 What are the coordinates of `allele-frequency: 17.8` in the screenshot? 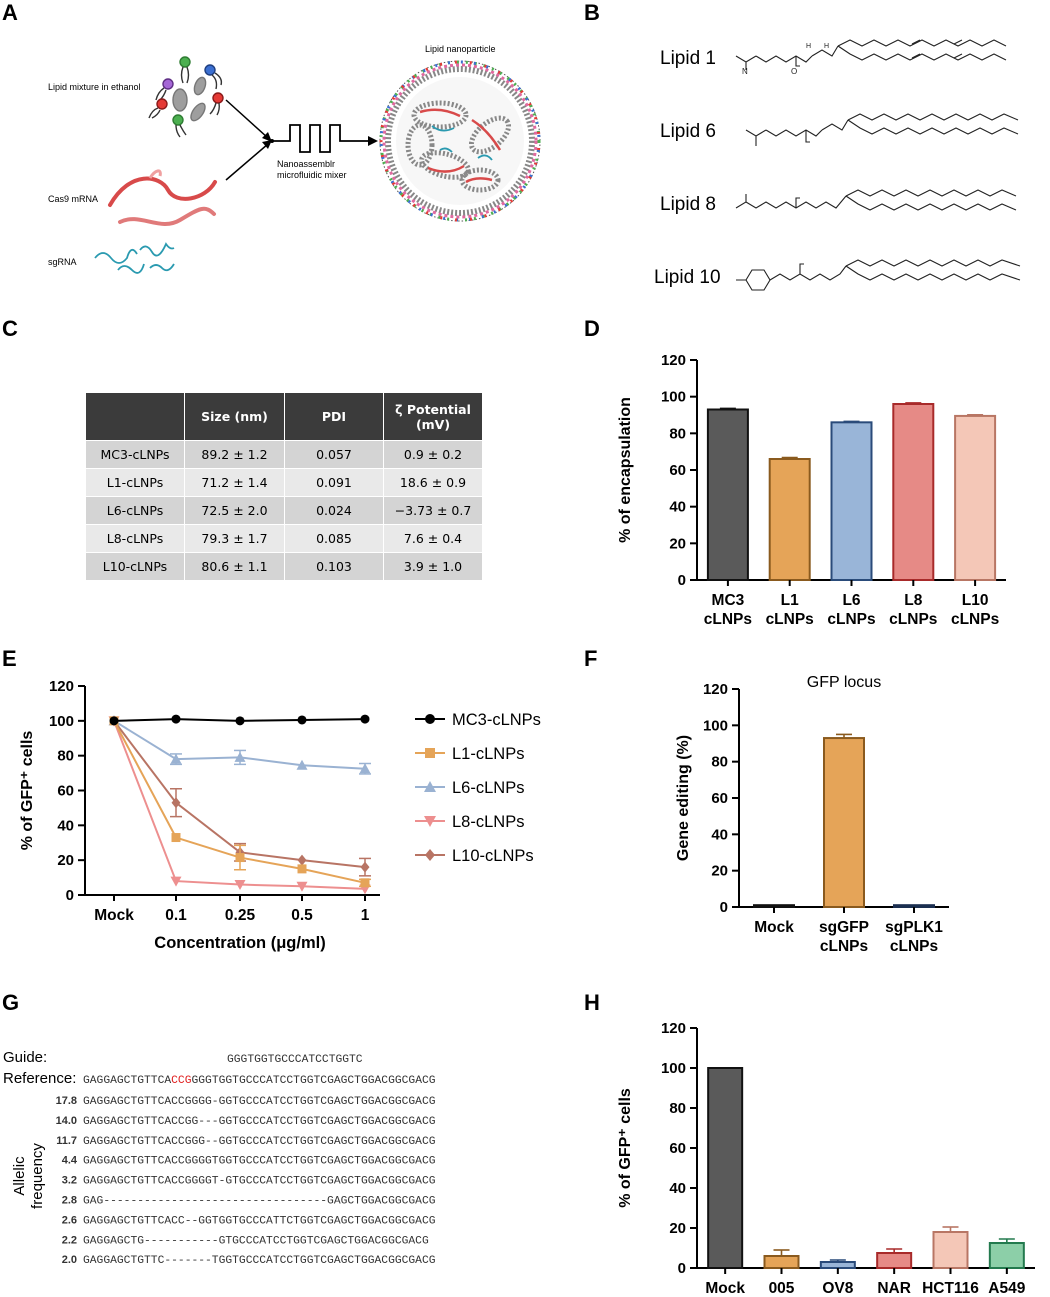 It's located at (66, 1101).